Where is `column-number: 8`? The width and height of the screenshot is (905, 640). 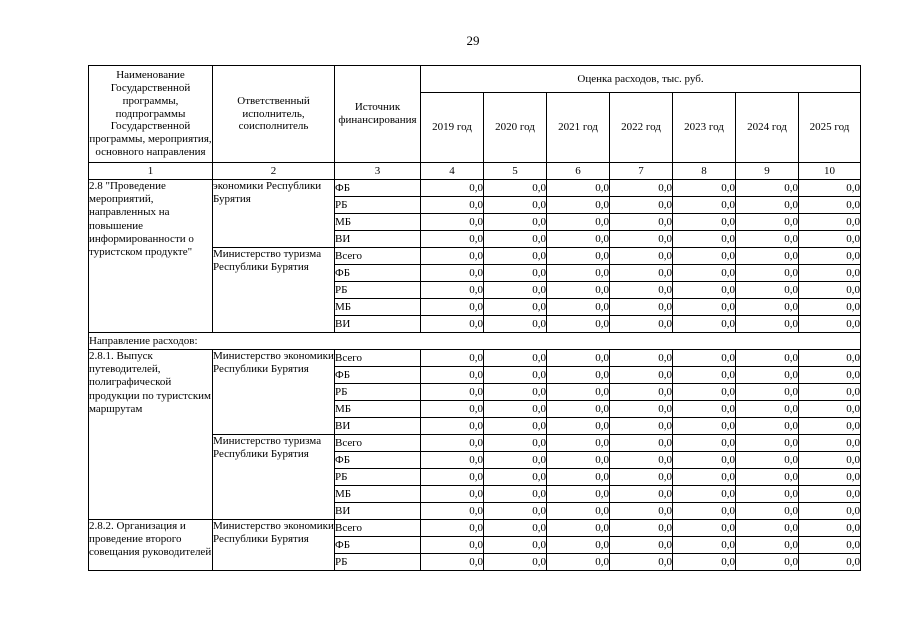
column-number: 8 is located at coordinates (704, 171).